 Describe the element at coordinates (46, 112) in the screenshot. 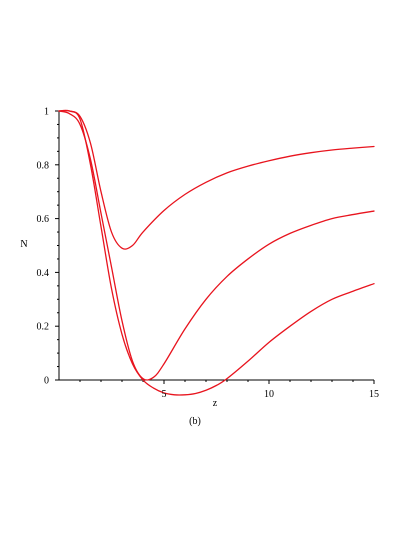

I see `y-tick-label: 1` at that location.